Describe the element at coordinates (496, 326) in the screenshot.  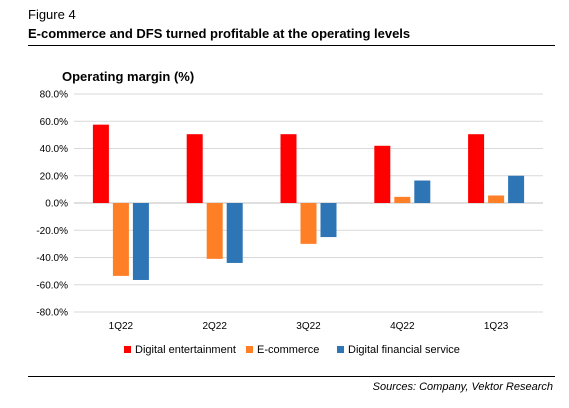
I see `x-tick-label: 1Q23` at that location.